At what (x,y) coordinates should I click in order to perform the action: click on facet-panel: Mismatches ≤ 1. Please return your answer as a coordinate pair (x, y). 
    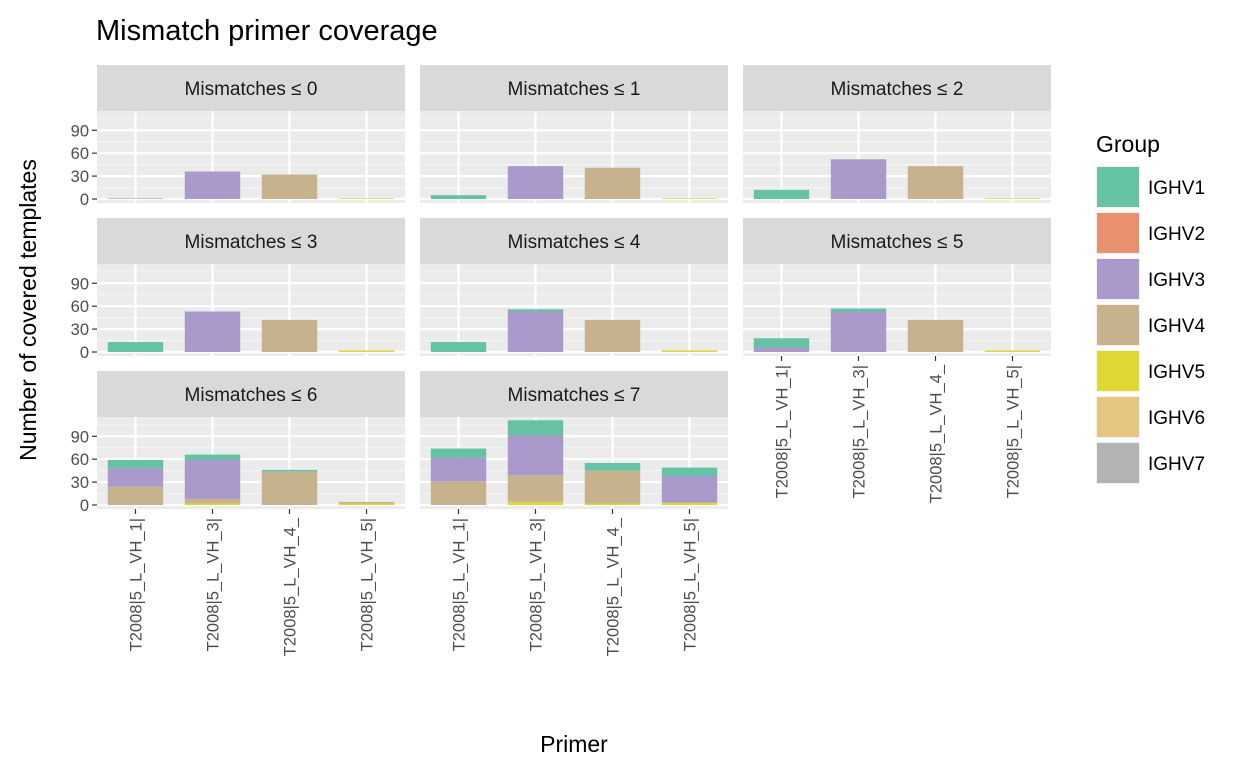
    Looking at the image, I should click on (574, 134).